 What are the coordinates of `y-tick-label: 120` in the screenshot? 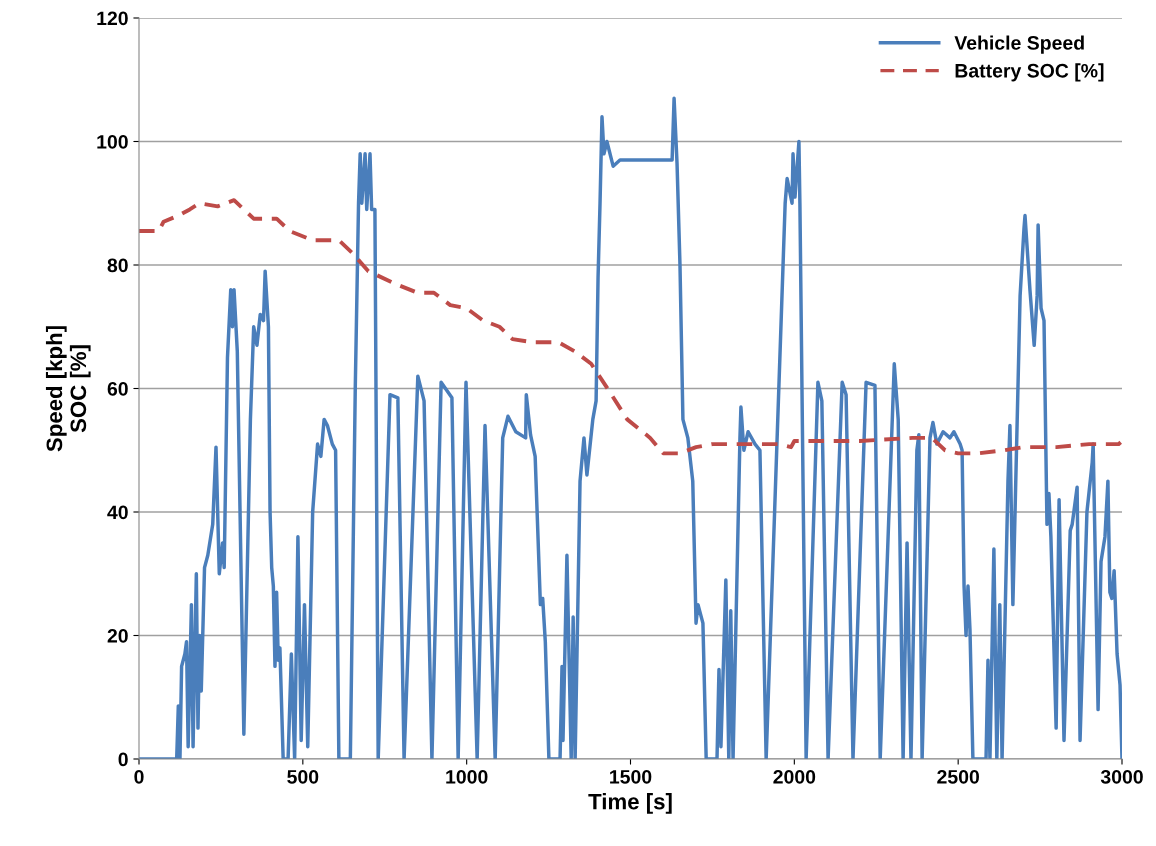 It's located at (112, 18).